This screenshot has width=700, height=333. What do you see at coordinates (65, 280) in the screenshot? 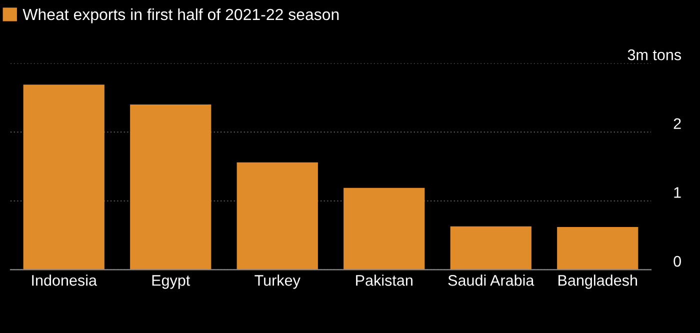
I see `x-tick-label: Indonesia` at bounding box center [65, 280].